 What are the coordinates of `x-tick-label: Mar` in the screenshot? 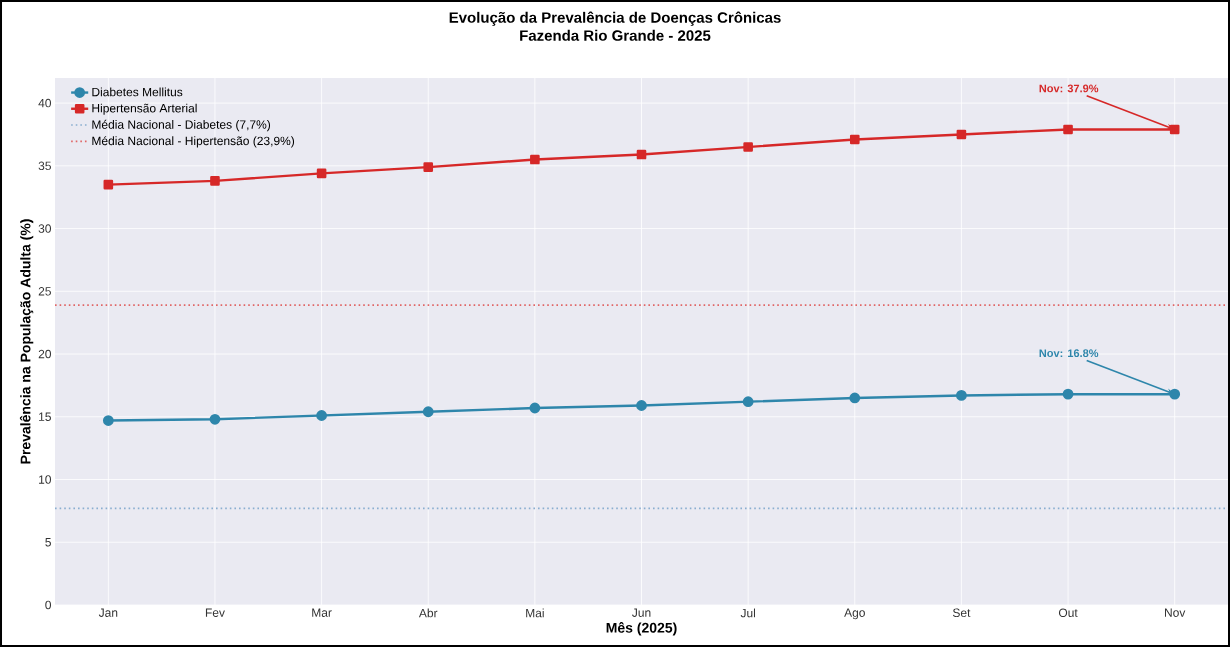 It's located at (322, 612).